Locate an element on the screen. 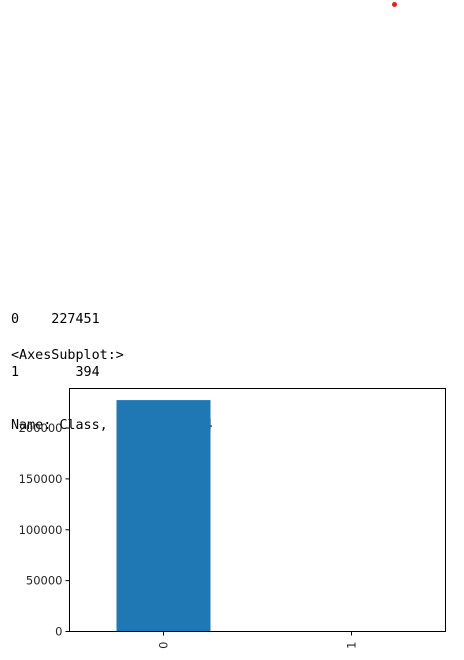 The image size is (464, 660). y-tick-label: 0 is located at coordinates (58, 632).